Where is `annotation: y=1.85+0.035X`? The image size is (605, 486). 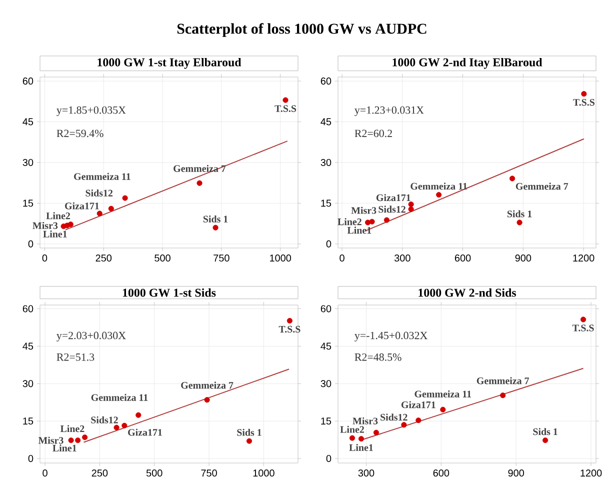
annotation: y=1.85+0.035X is located at coordinates (91, 111).